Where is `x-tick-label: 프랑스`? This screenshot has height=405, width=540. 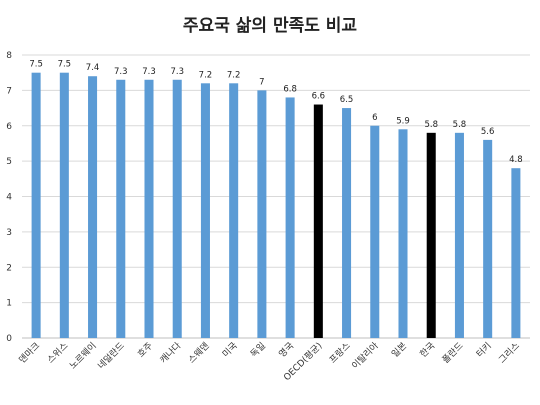 x-tick-label: 프랑스 is located at coordinates (340, 353).